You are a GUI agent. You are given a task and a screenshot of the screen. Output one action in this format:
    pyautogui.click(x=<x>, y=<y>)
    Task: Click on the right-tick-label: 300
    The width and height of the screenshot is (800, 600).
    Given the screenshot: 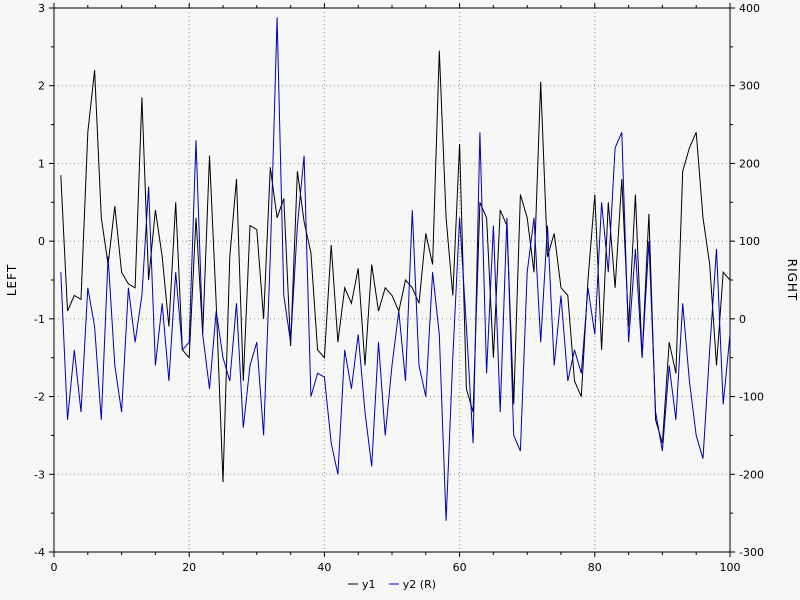 What is the action you would take?
    pyautogui.click(x=749, y=86)
    